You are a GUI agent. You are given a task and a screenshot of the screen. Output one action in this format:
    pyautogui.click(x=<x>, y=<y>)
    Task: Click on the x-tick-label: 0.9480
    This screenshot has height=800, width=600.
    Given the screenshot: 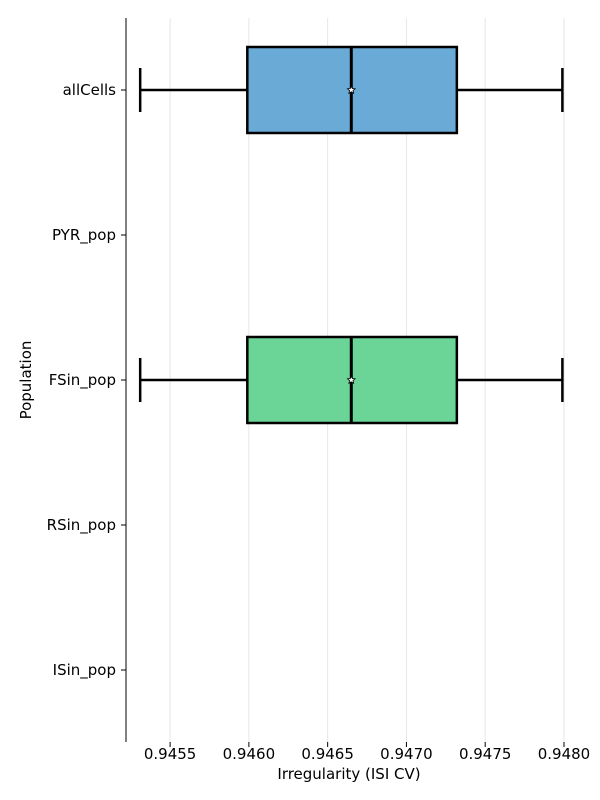 What is the action you would take?
    pyautogui.click(x=564, y=754)
    